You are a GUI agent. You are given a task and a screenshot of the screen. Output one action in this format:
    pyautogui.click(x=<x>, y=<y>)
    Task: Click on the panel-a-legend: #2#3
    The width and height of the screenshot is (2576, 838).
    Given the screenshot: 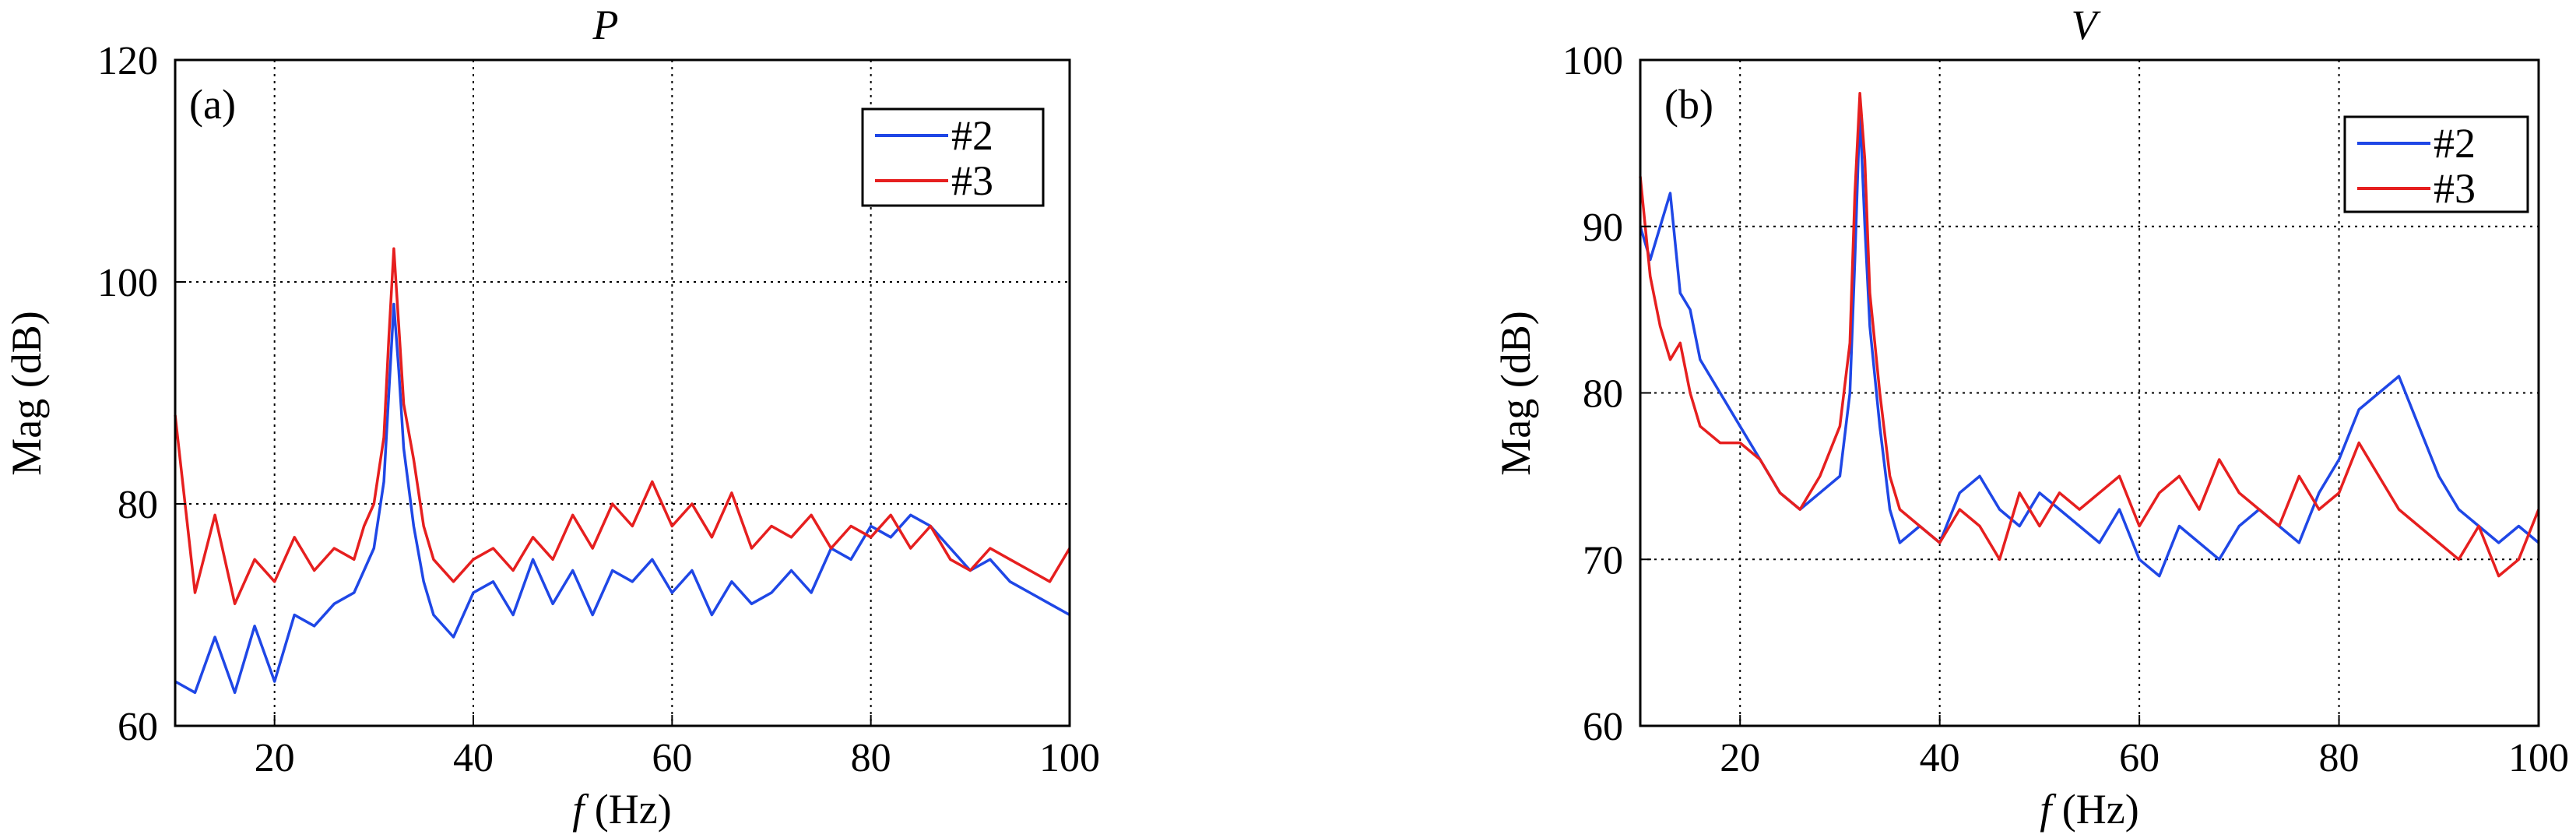 What is the action you would take?
    pyautogui.click(x=953, y=157)
    